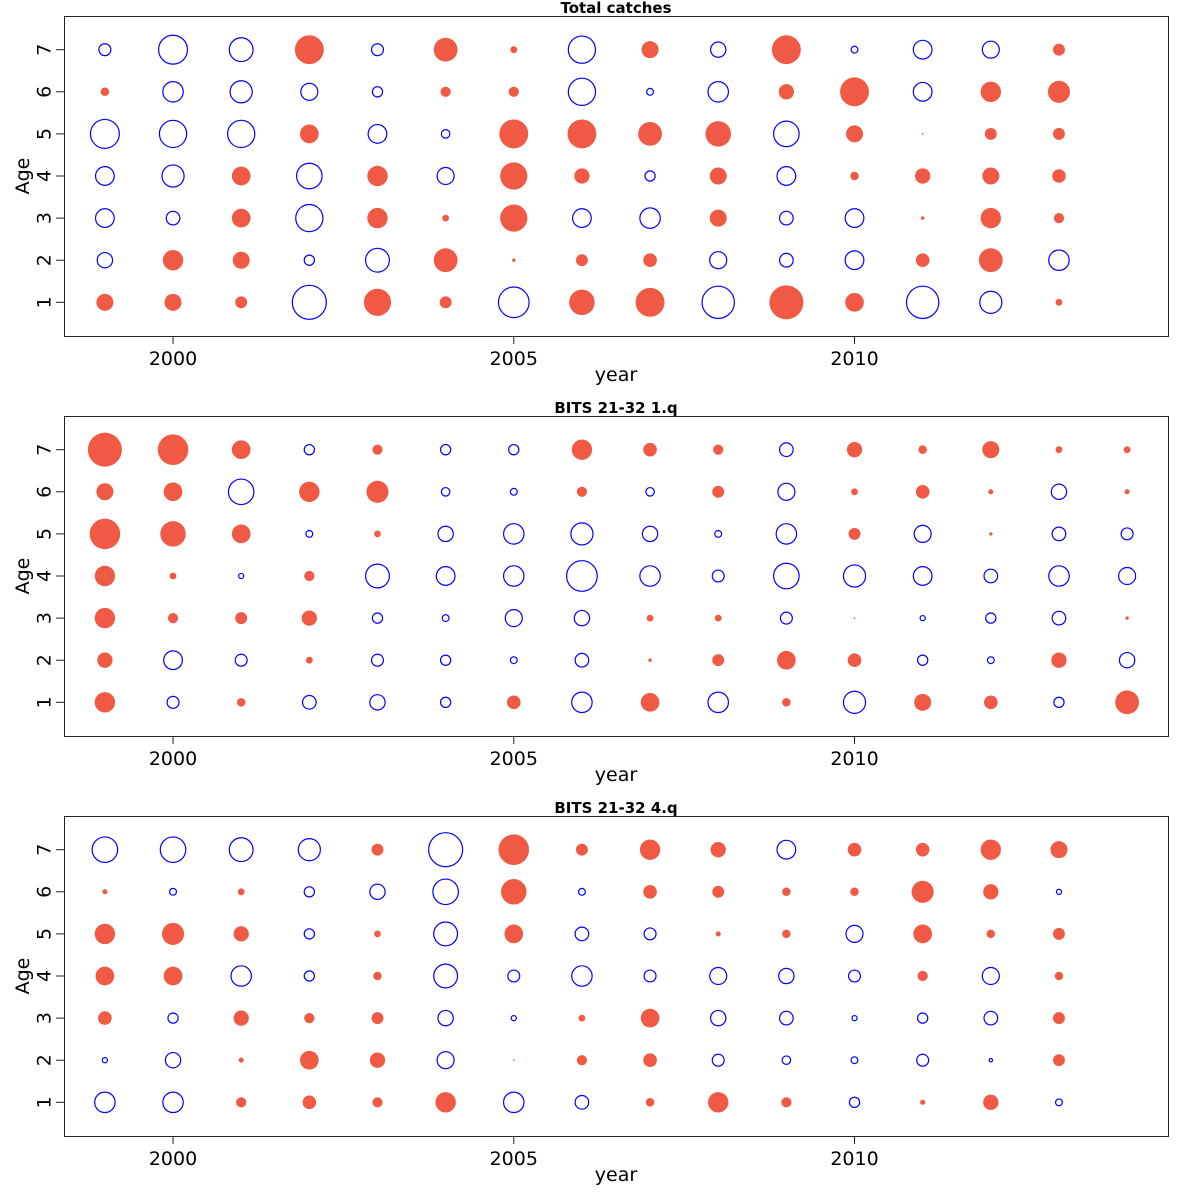 The image size is (1200, 1200). Describe the element at coordinates (173, 359) in the screenshot. I see `x-tick-label: 2000` at that location.